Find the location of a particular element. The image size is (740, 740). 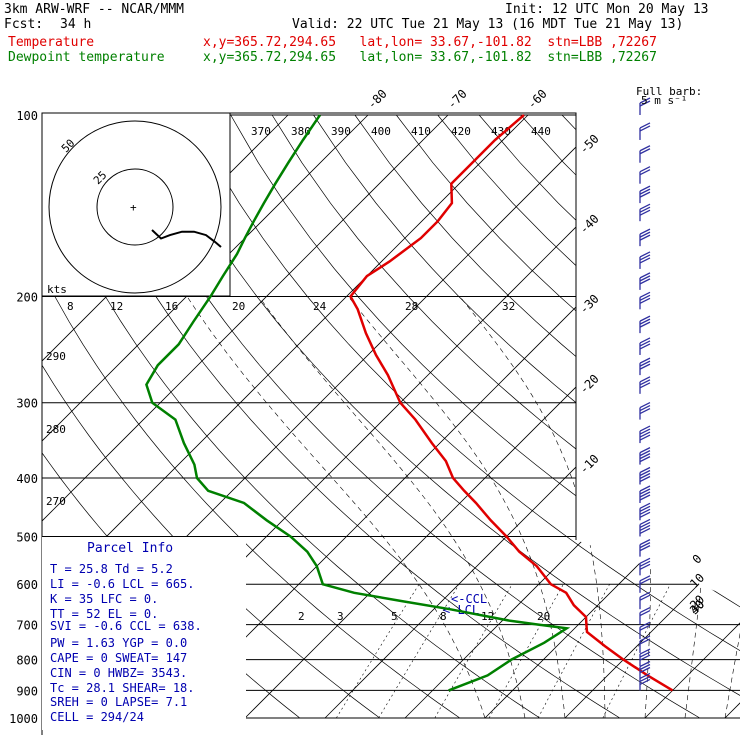

wind-barbs is located at coordinates (645, 394).